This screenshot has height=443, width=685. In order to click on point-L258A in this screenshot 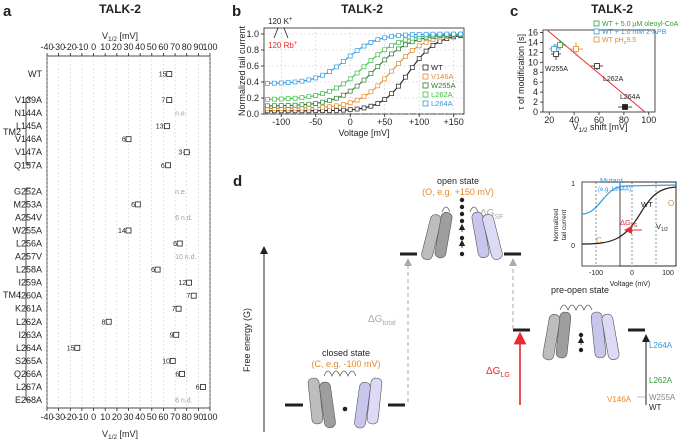, I will do `click(157, 269)`.